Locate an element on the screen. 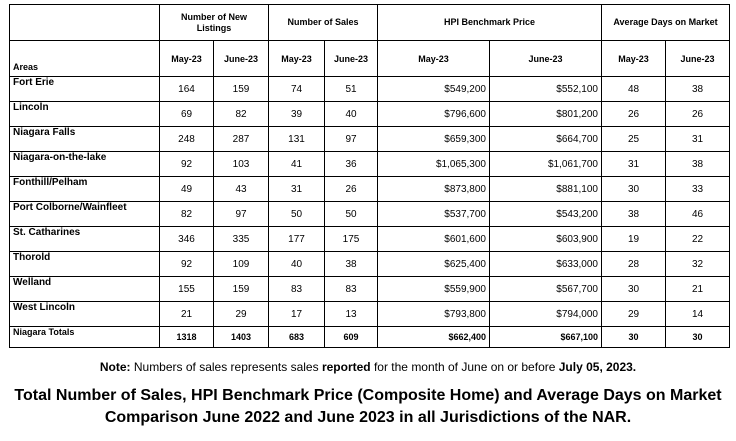 The height and width of the screenshot is (441, 736). value-cell: $801,200 is located at coordinates (545, 114).